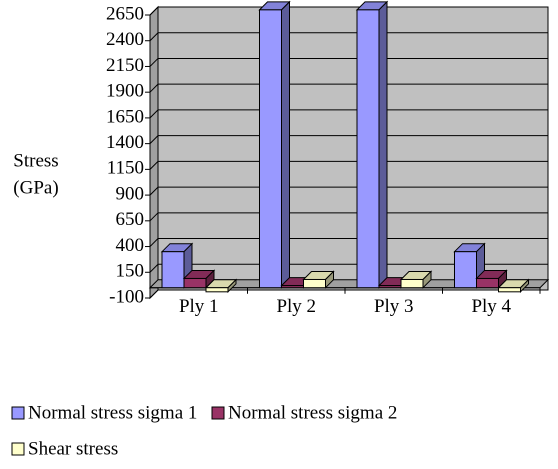 The image size is (558, 469). What do you see at coordinates (125, 142) in the screenshot?
I see `y-tick-label: 1400` at bounding box center [125, 142].